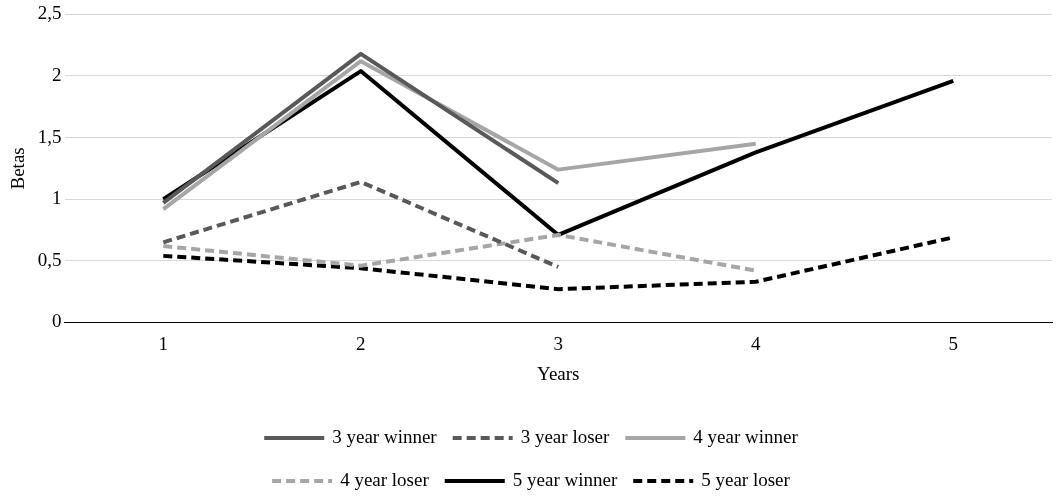  What do you see at coordinates (163, 343) in the screenshot?
I see `x-tick-label: 1` at bounding box center [163, 343].